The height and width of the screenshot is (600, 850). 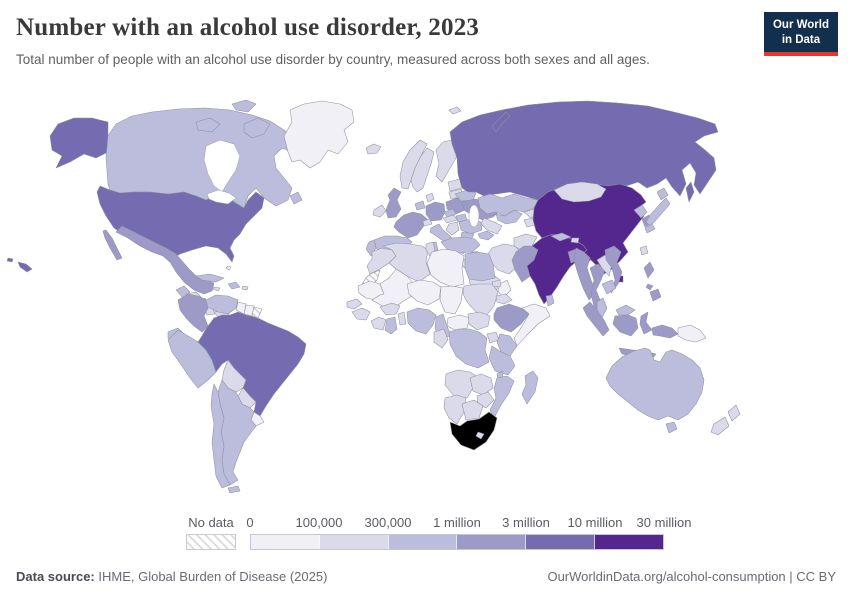 I want to click on country-niger, so click(x=424, y=292).